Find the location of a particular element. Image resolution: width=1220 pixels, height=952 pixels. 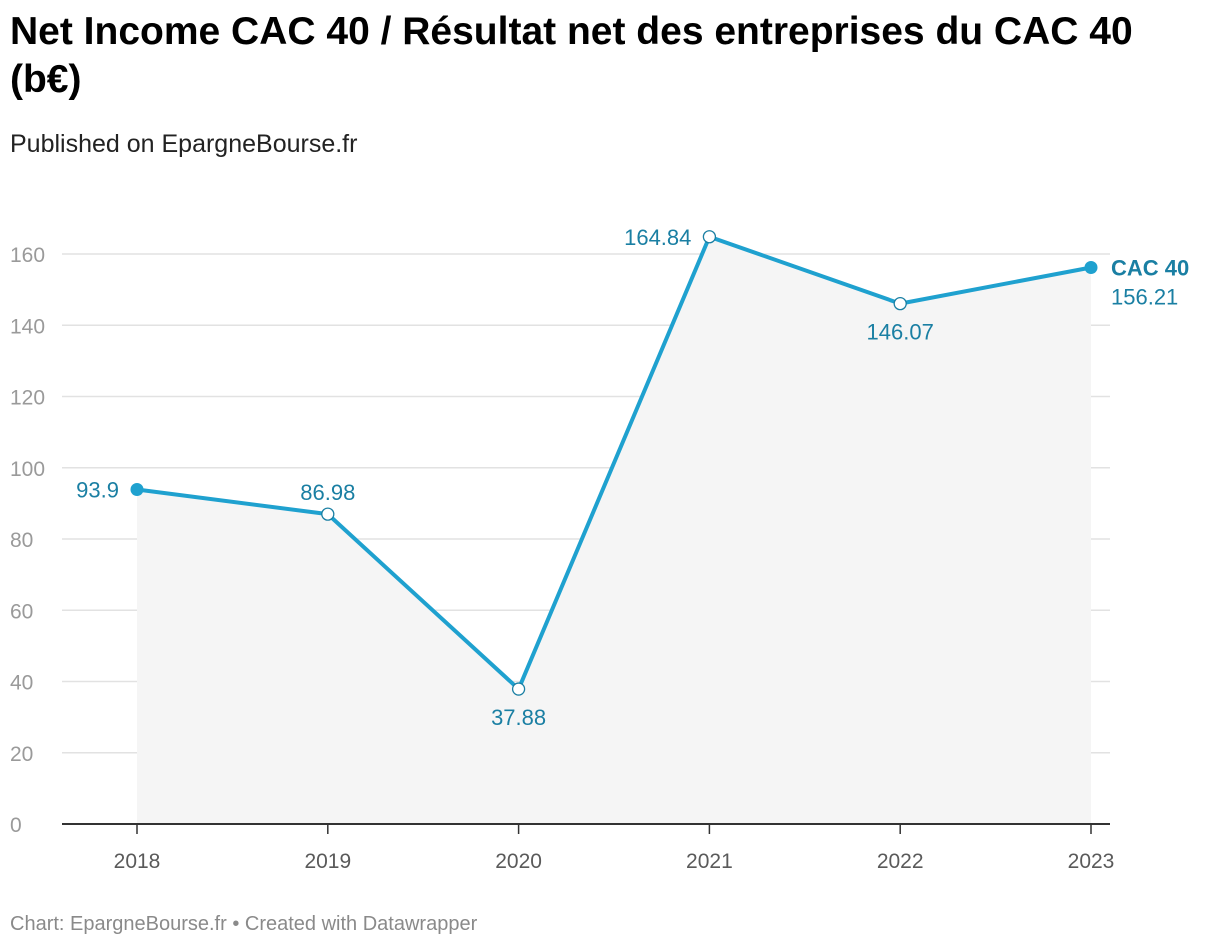

data-label: 37.88 is located at coordinates (518, 717).